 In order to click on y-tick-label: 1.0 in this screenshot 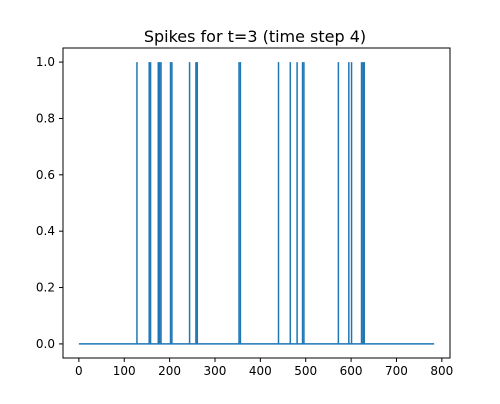, I will do `click(45, 62)`.